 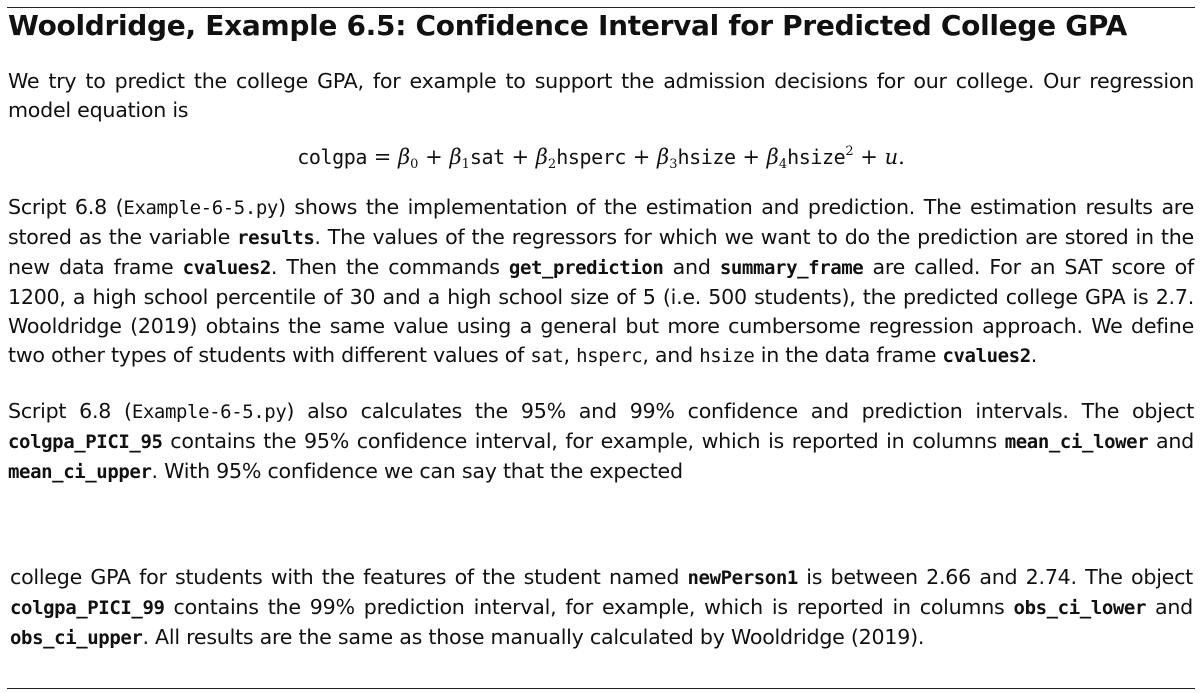 I want to click on eq-plus-2: +, so click(x=520, y=157).